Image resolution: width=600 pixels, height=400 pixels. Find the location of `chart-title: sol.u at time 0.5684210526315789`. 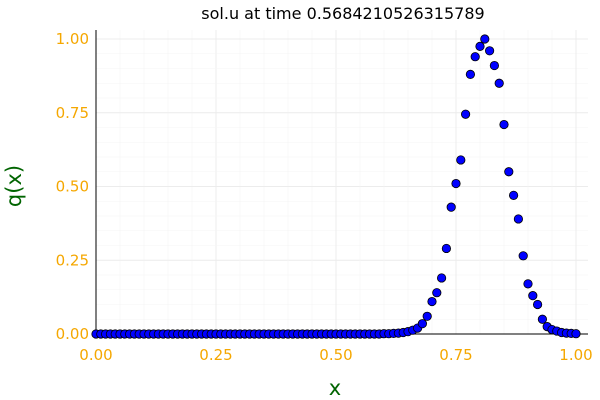

chart-title: sol.u at time 0.5684210526315789 is located at coordinates (342, 13).